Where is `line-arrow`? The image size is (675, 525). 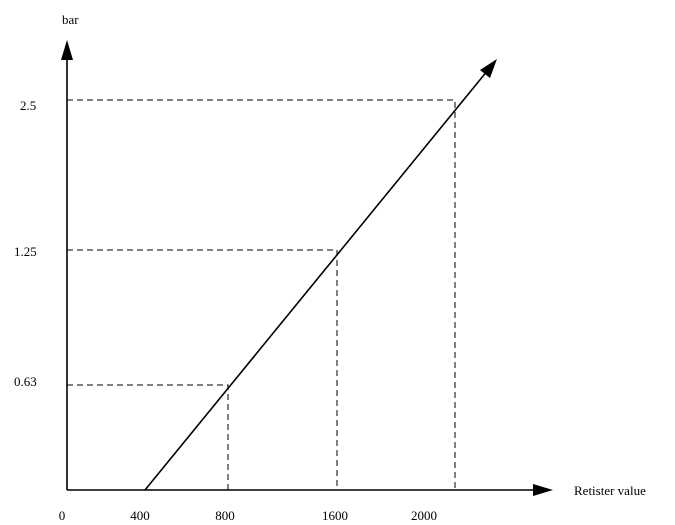
line-arrow is located at coordinates (488, 68).